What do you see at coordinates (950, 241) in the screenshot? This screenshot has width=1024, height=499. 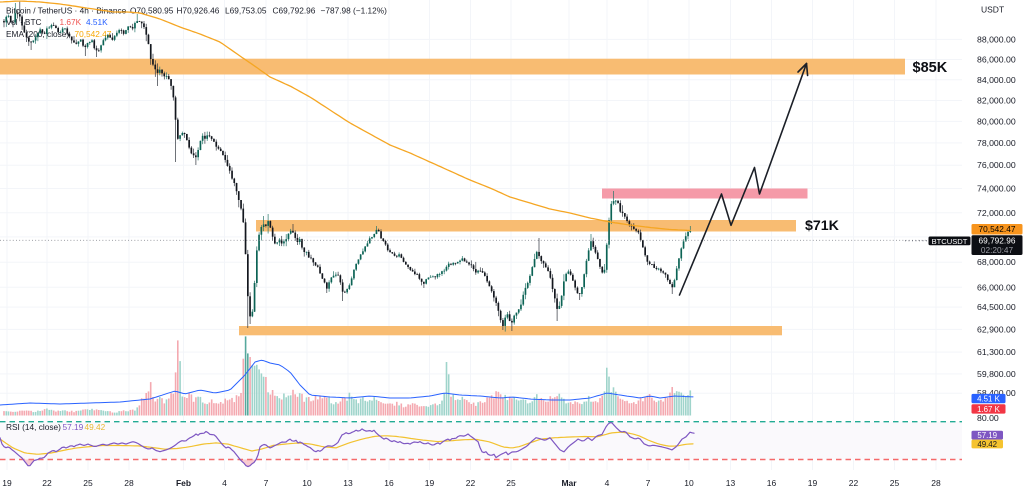 I see `svg-text: BTCUSDT` at bounding box center [950, 241].